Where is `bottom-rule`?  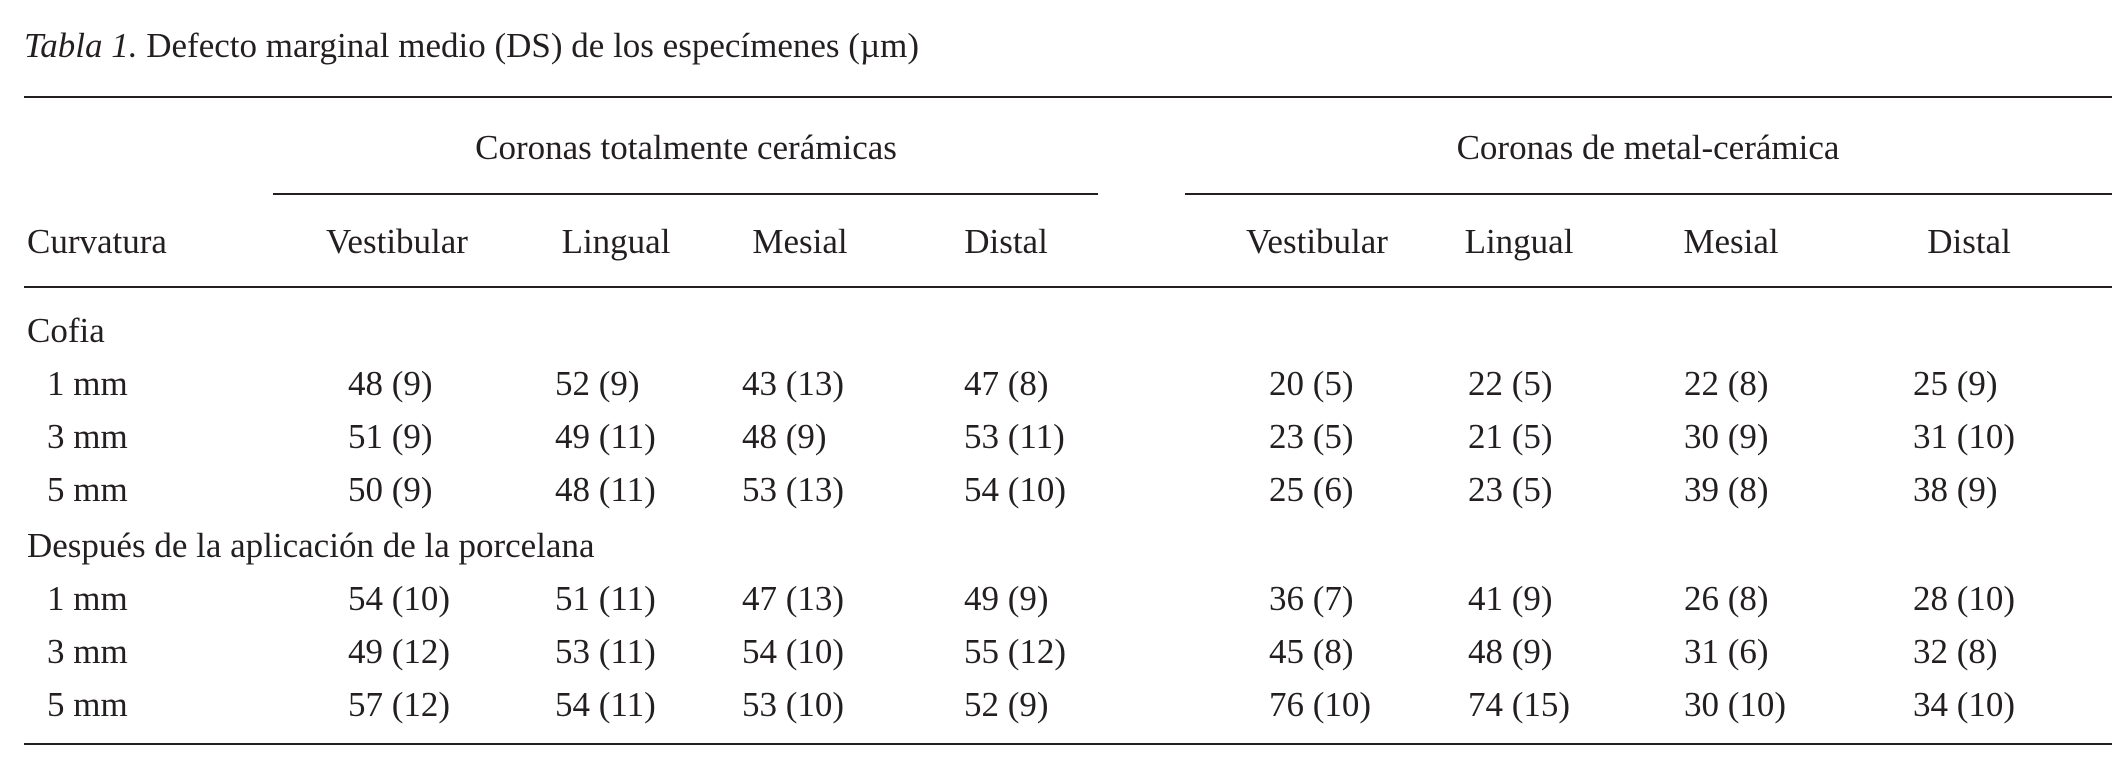
bottom-rule is located at coordinates (1068, 744).